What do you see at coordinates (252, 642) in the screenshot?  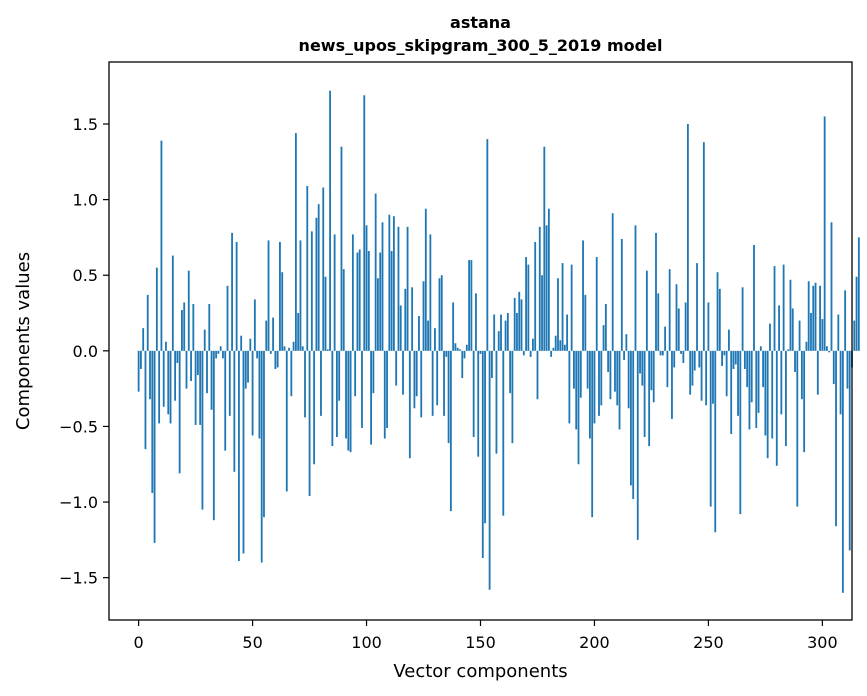 I see `x-tick-label: 50` at bounding box center [252, 642].